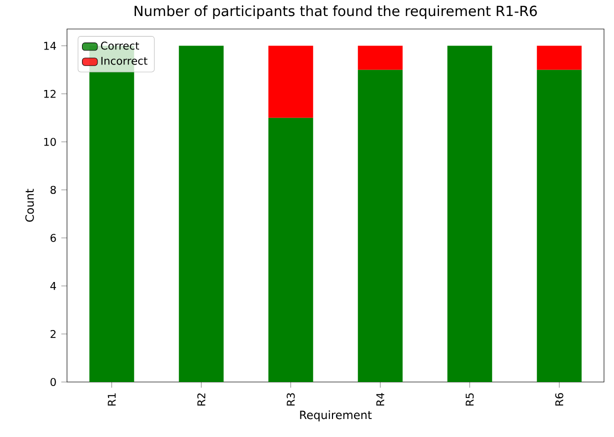  What do you see at coordinates (53, 382) in the screenshot?
I see `y-tick-label: 0` at bounding box center [53, 382].